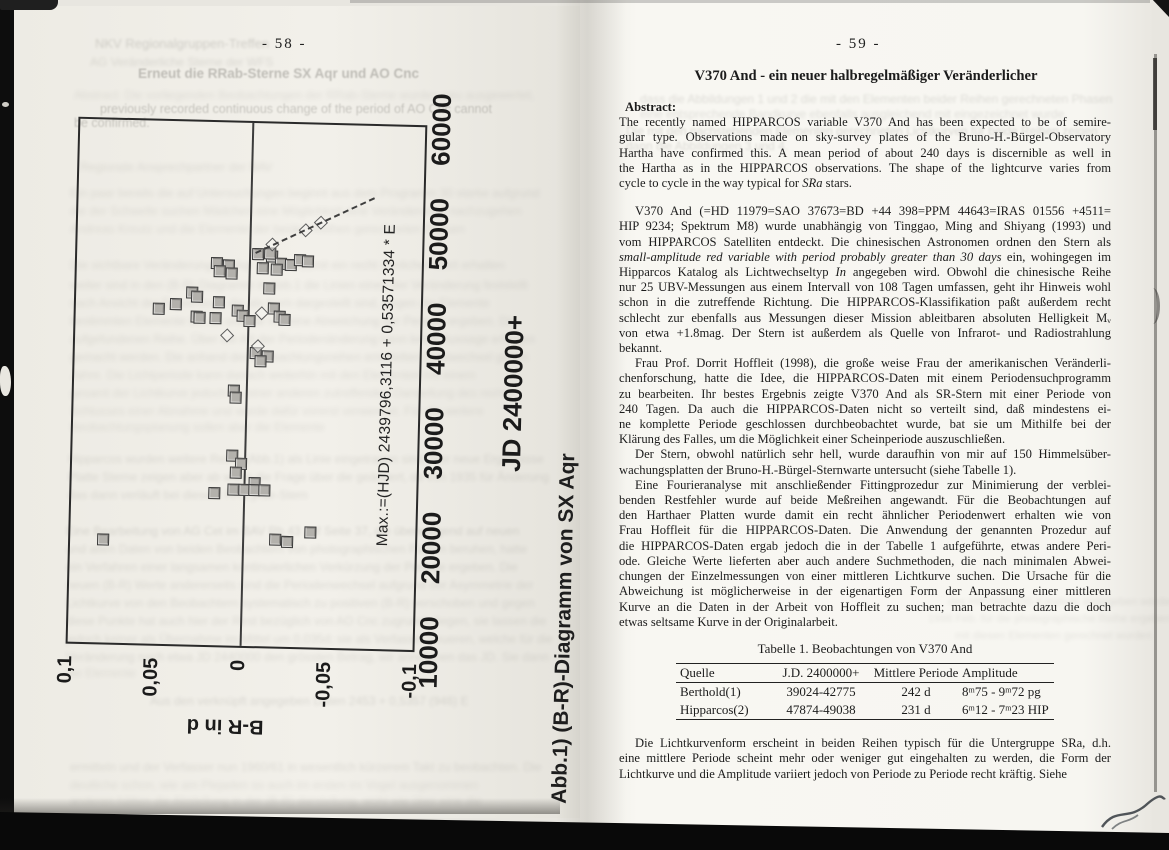 The height and width of the screenshot is (850, 1169). What do you see at coordinates (858, 44) in the screenshot?
I see `page-number-right: - 59 -` at bounding box center [858, 44].